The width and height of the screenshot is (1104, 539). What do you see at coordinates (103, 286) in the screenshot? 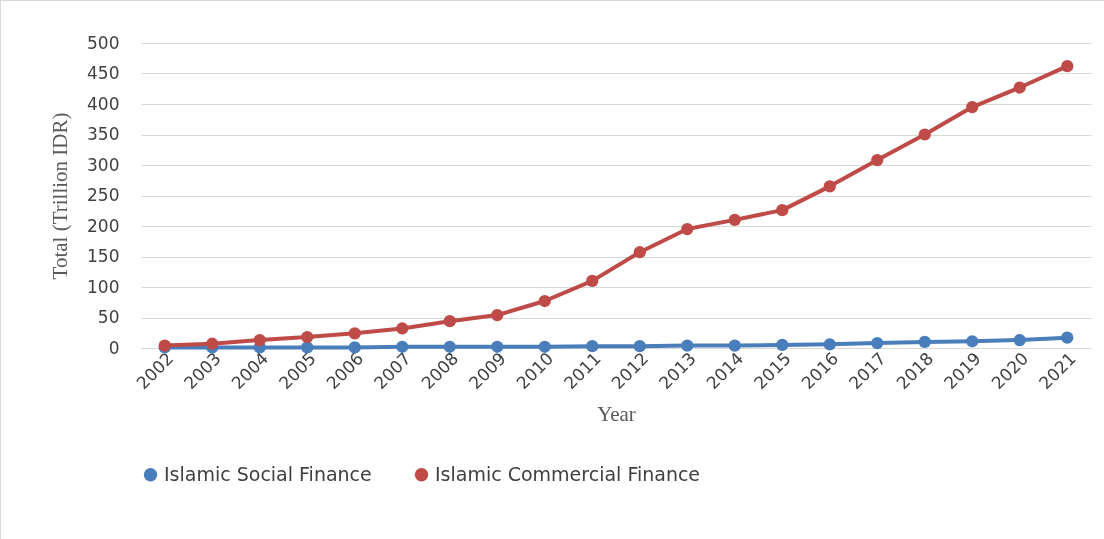
I see `y-tick-label: 100` at bounding box center [103, 286].